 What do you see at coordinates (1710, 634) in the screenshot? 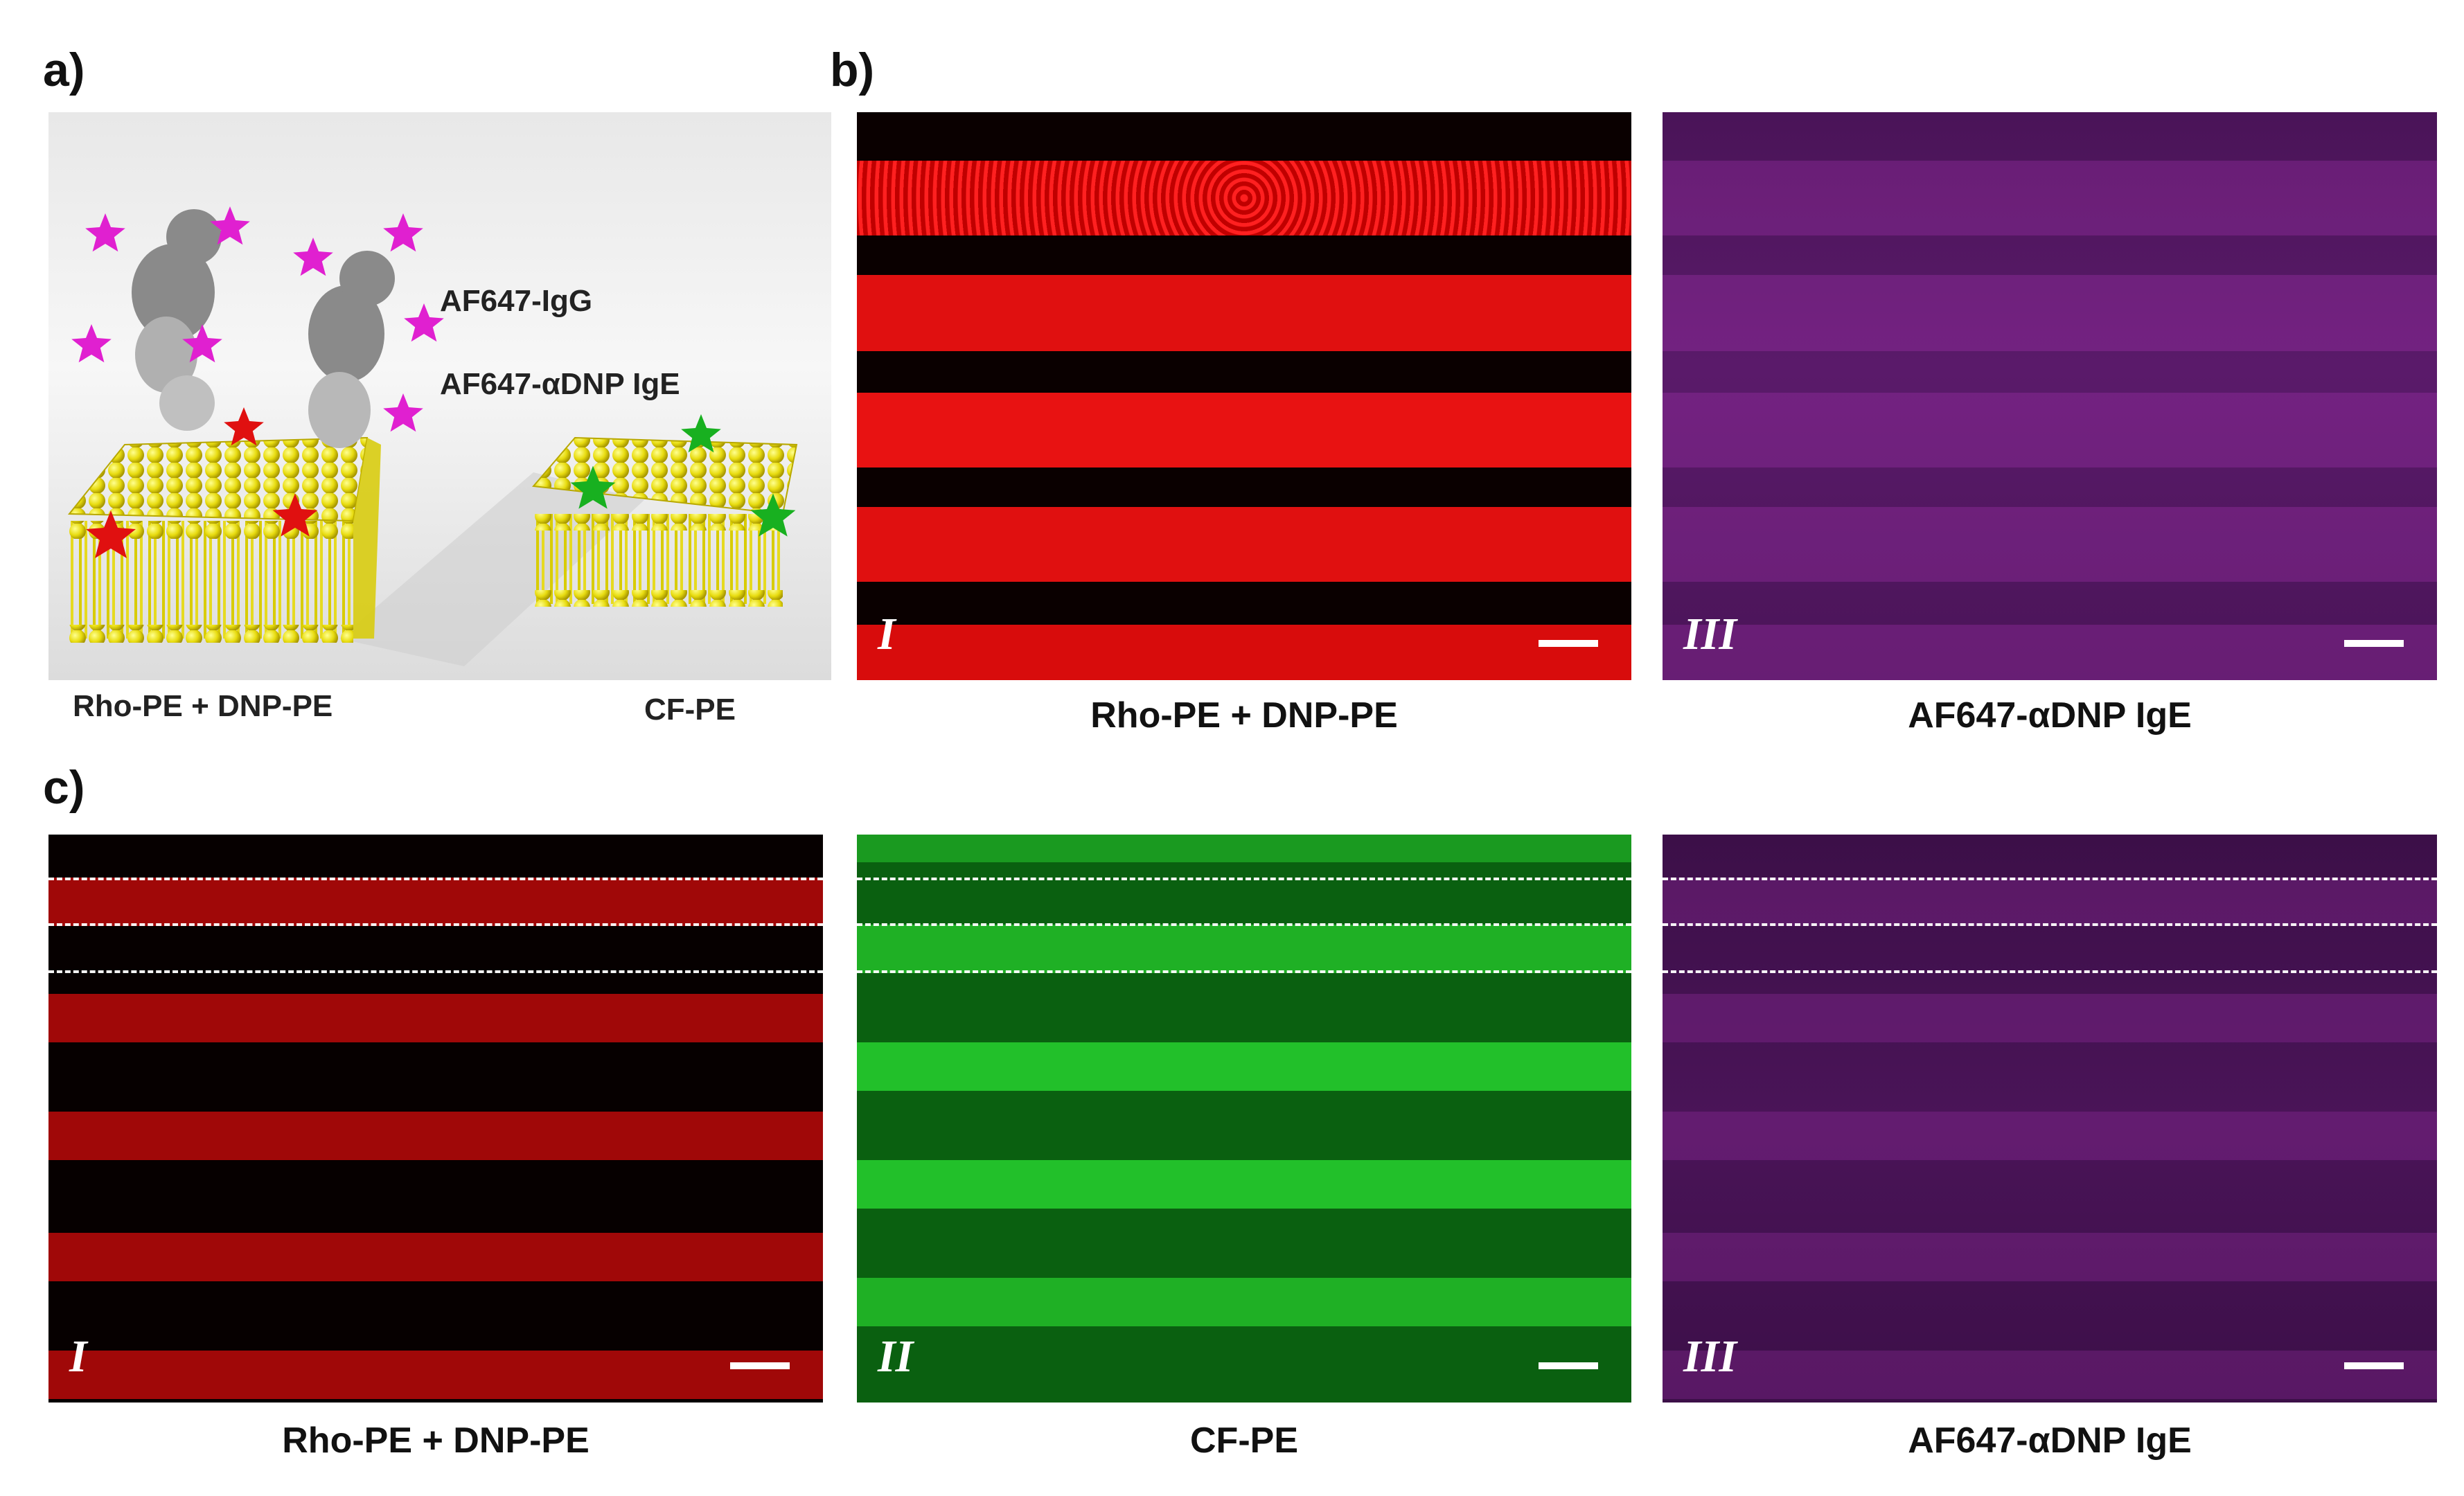
I see `numeral-b-III: III` at bounding box center [1710, 634].